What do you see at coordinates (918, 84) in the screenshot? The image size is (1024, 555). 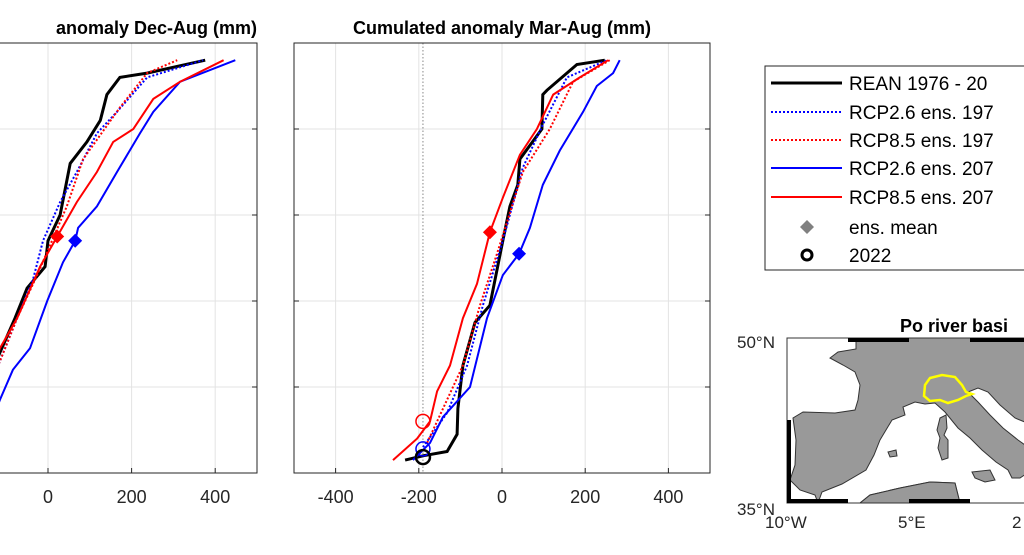 I see `legend-label: REAN 1976 - 20` at bounding box center [918, 84].